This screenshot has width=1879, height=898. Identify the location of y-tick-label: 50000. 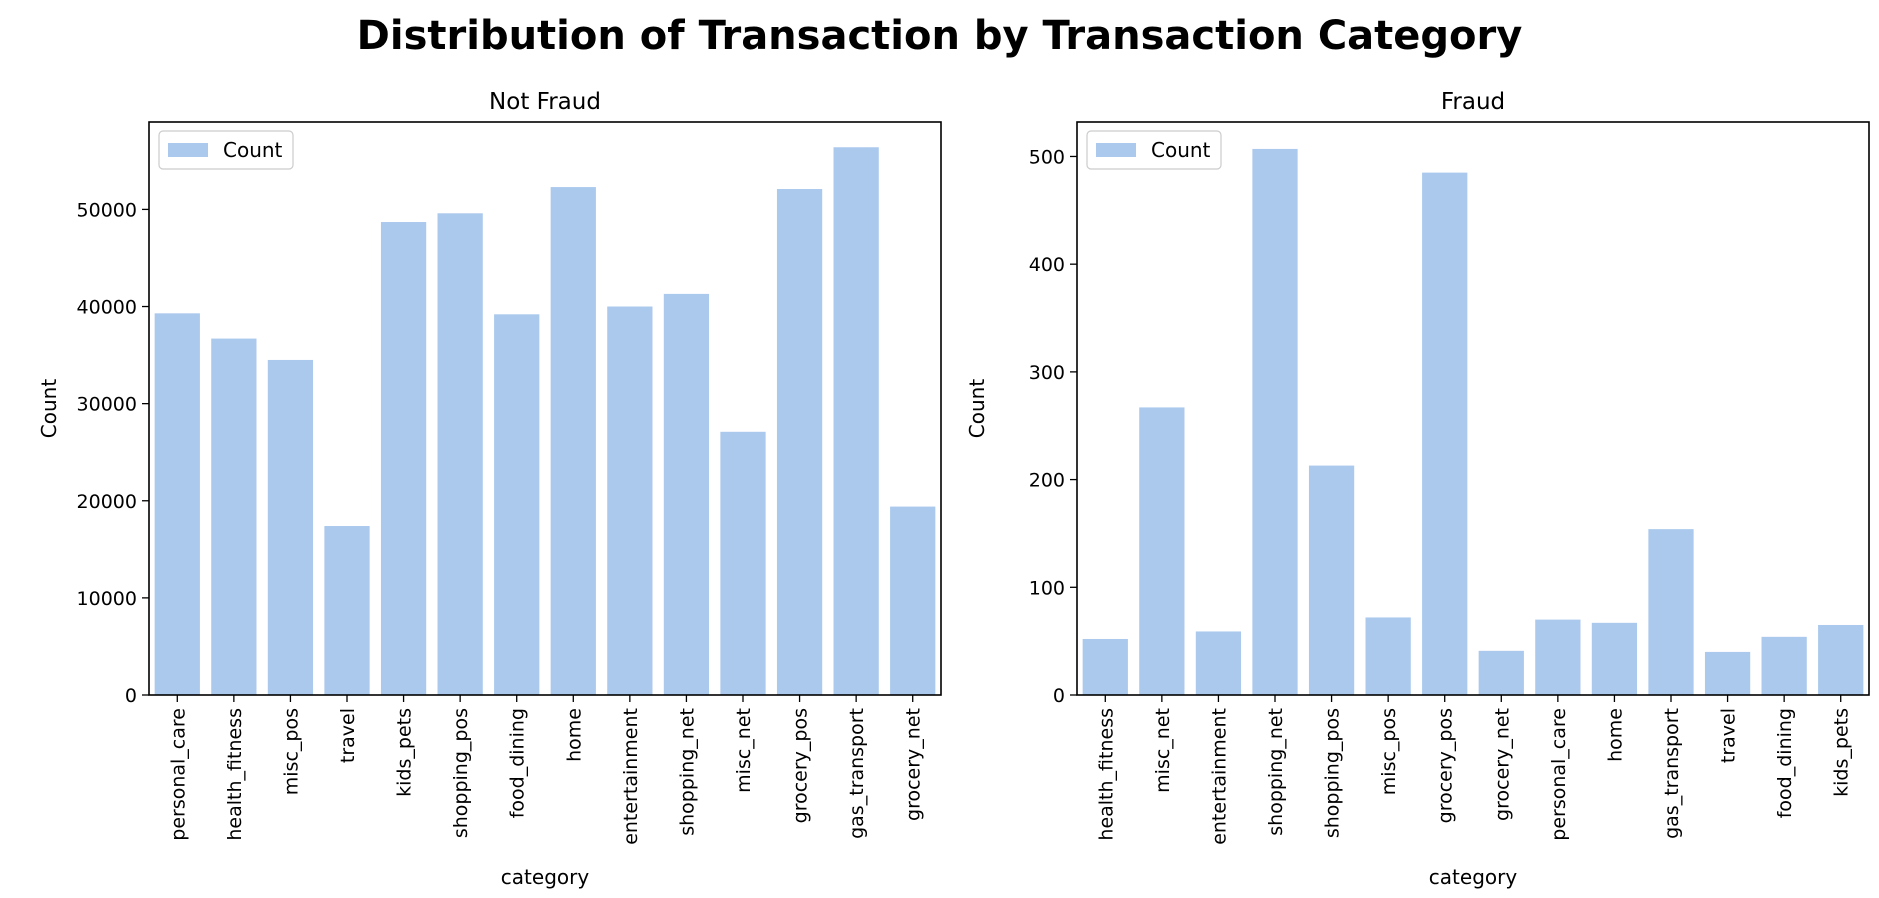
(107, 210).